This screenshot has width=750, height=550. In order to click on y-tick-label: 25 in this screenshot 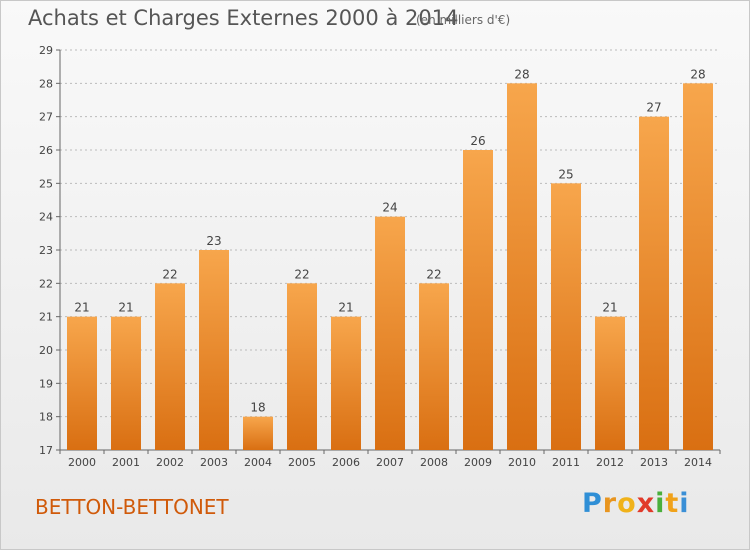, I will do `click(46, 183)`.